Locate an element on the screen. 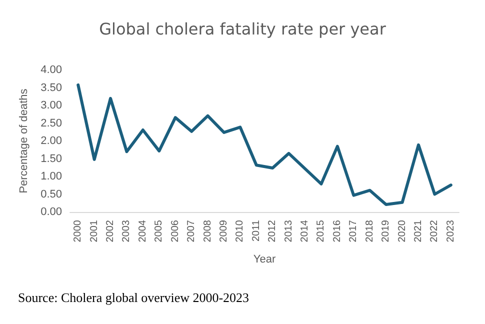  x-tick-label: 2016 is located at coordinates (337, 231).